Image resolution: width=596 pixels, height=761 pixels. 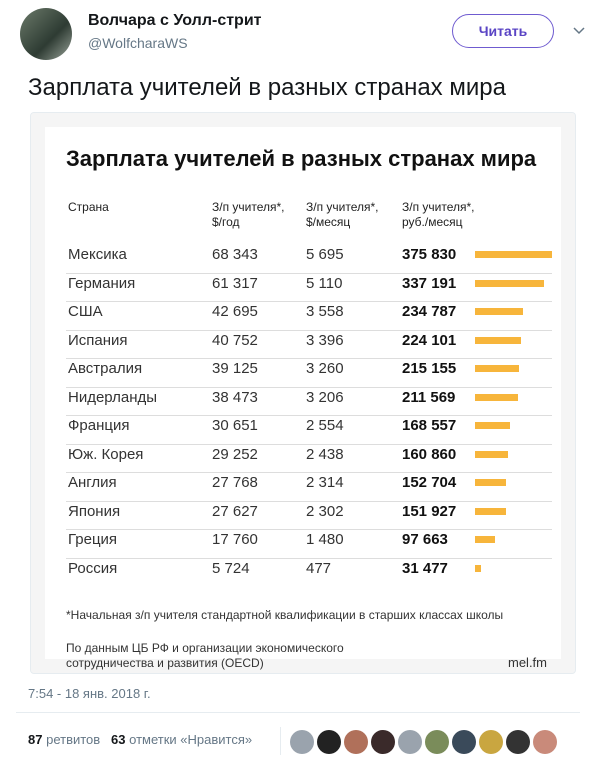 I want to click on column-header: З/п учителя*, $/месяц, so click(x=342, y=214).